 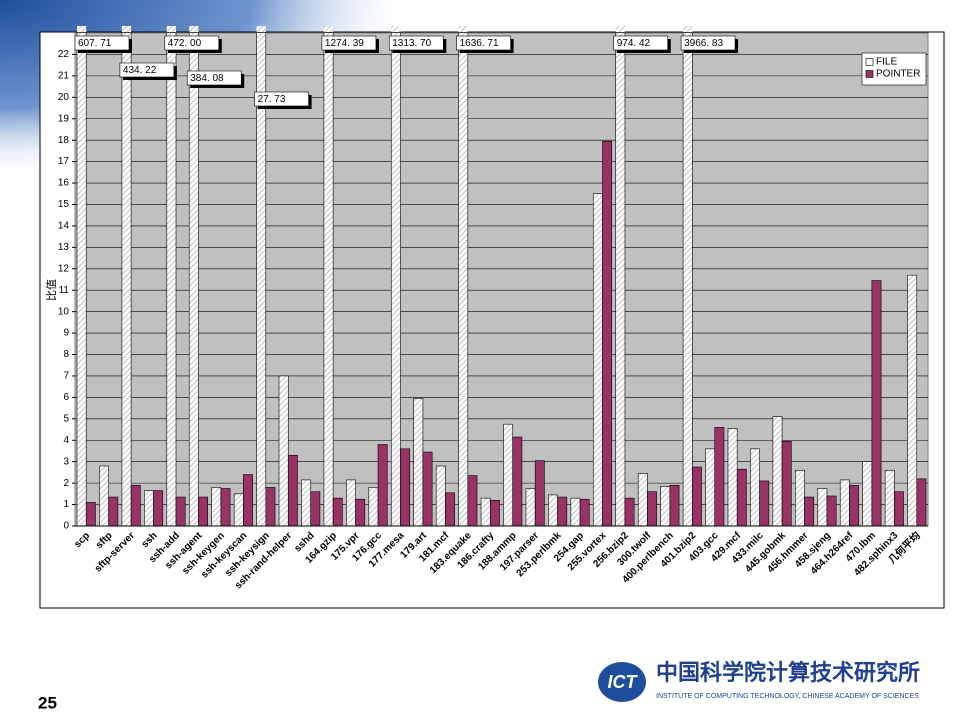 What do you see at coordinates (64, 161) in the screenshot?
I see `y-tick-label: 17` at bounding box center [64, 161].